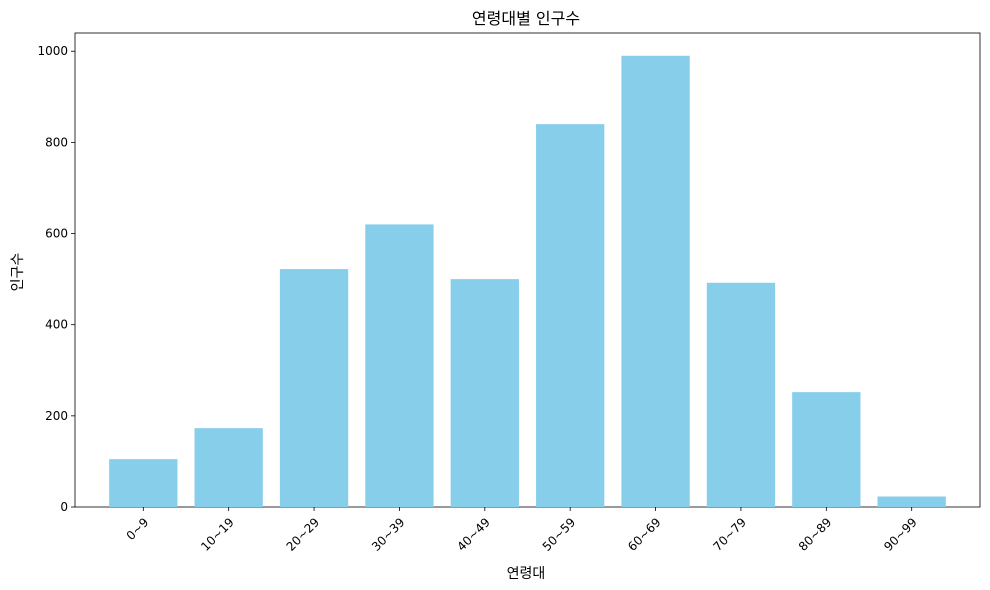  Describe the element at coordinates (143, 483) in the screenshot. I see `bar-0~9` at that location.